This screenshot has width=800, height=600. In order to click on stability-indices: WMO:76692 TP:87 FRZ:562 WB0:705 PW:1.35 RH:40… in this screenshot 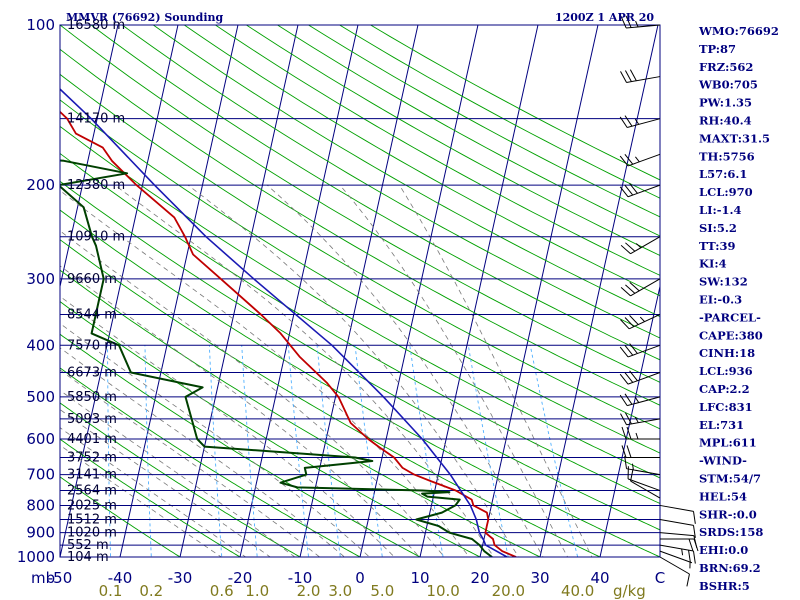, I will do `click(738, 308)`.